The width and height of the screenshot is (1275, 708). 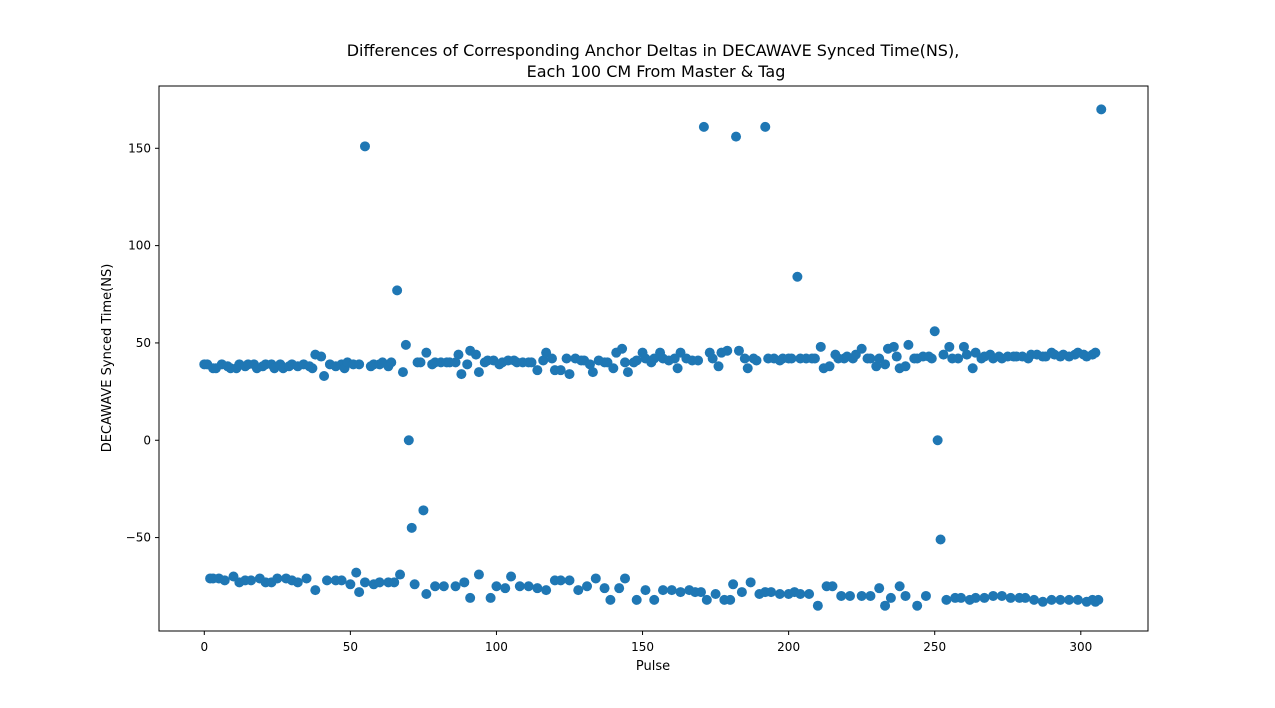 I want to click on x-tick-label: 0, so click(x=204, y=647).